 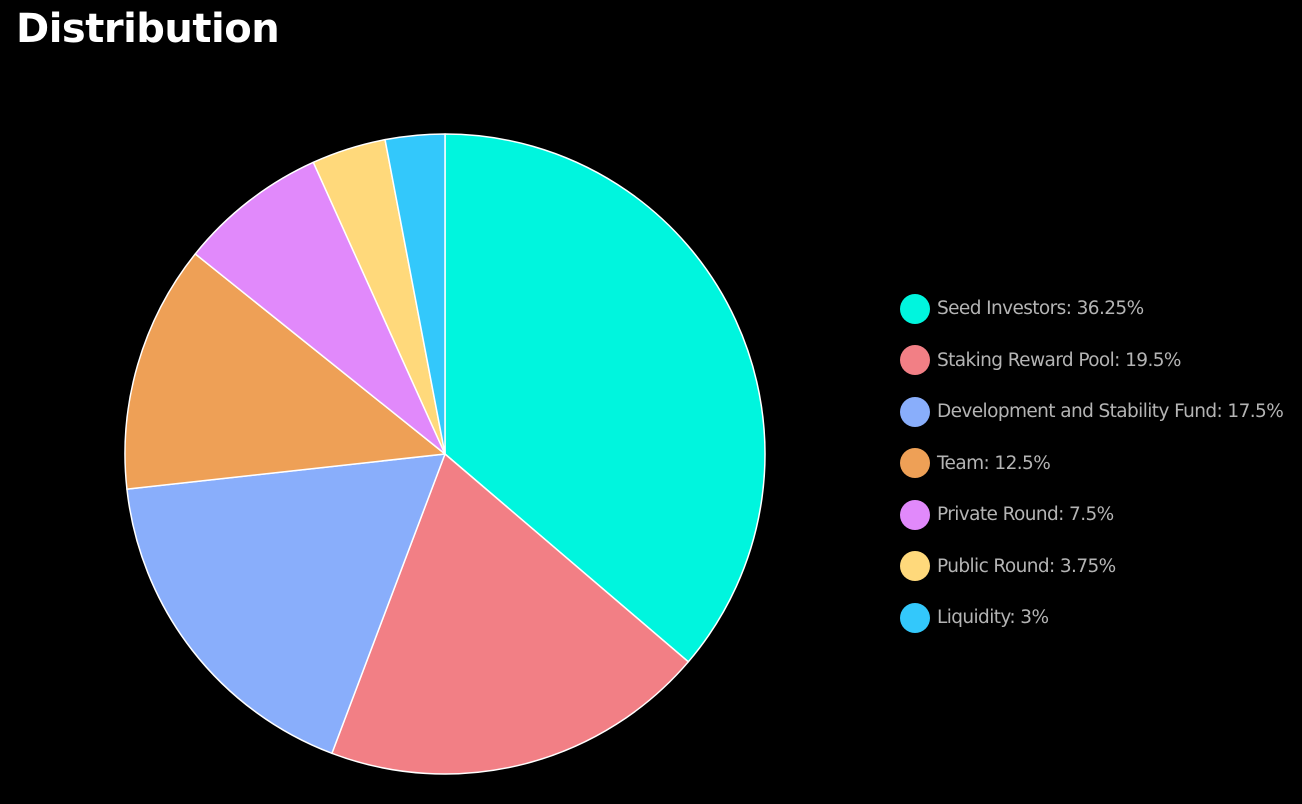 What do you see at coordinates (320, 308) in the screenshot?
I see `pie-slice-private-round` at bounding box center [320, 308].